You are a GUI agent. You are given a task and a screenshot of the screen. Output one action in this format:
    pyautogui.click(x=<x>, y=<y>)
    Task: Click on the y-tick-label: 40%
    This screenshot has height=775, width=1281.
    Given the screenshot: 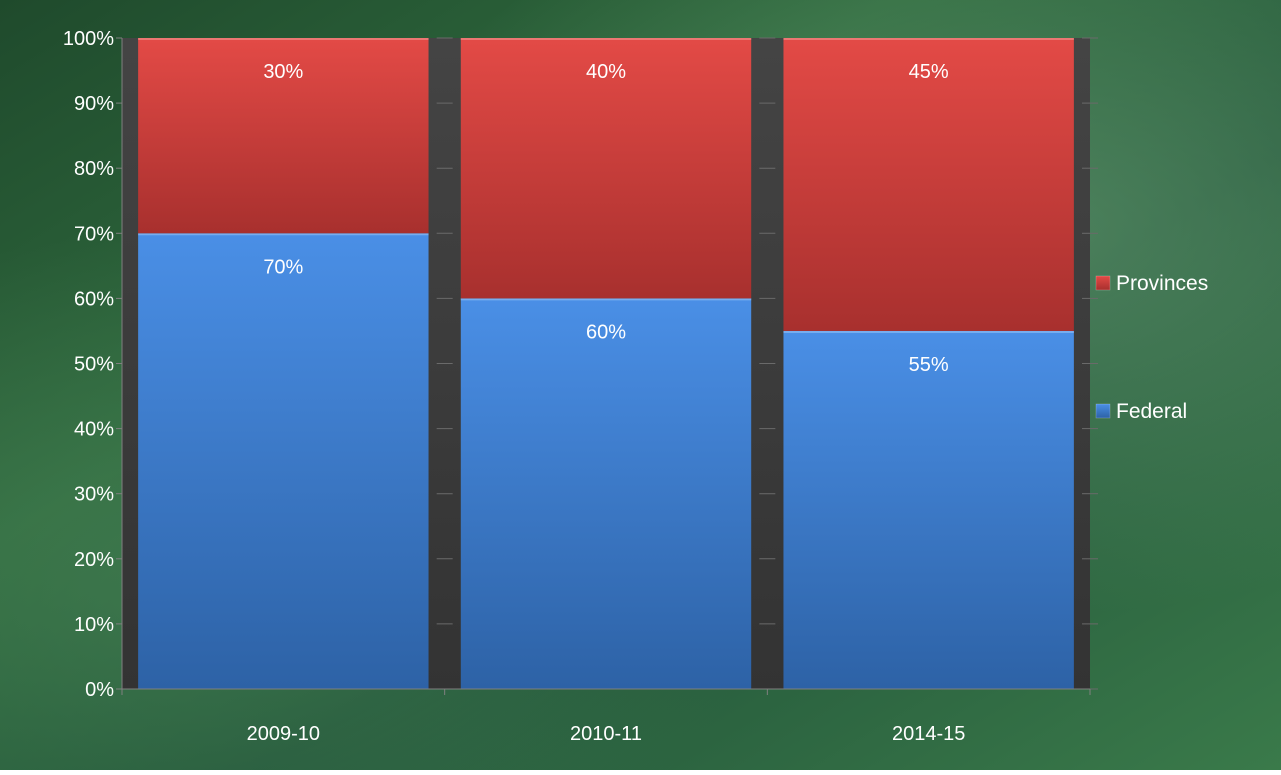 What is the action you would take?
    pyautogui.click(x=94, y=430)
    